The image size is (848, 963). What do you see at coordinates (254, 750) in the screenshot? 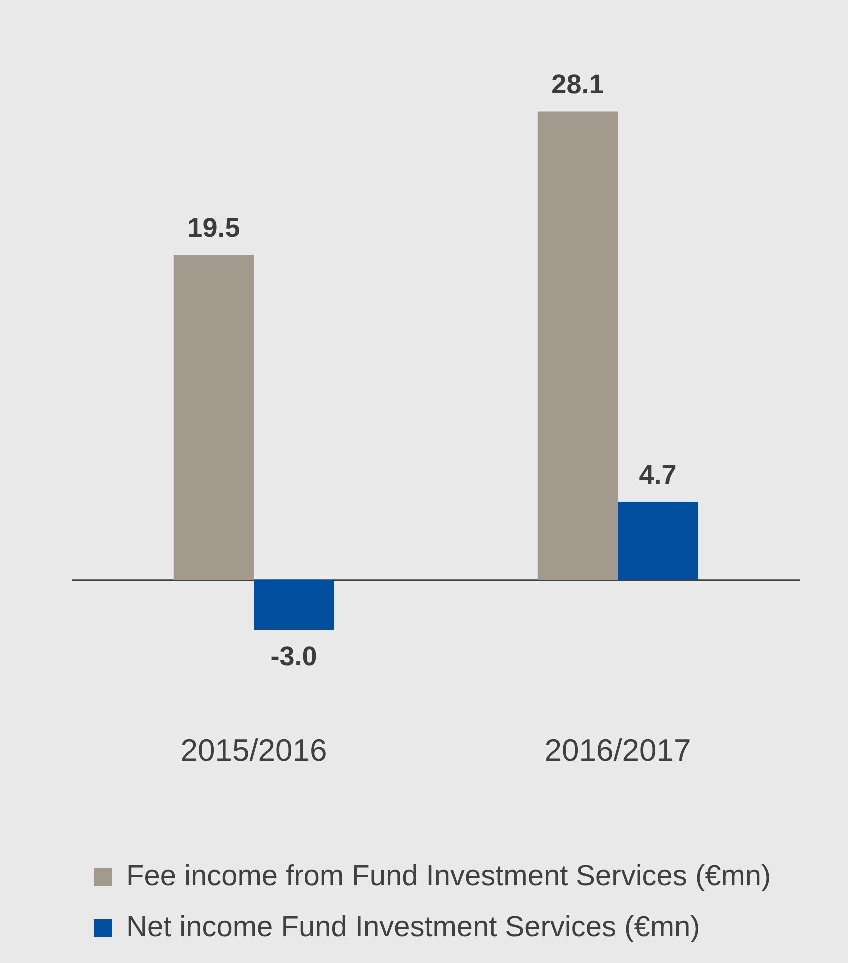
I see `x-tick-label: 2015/2016` at bounding box center [254, 750].